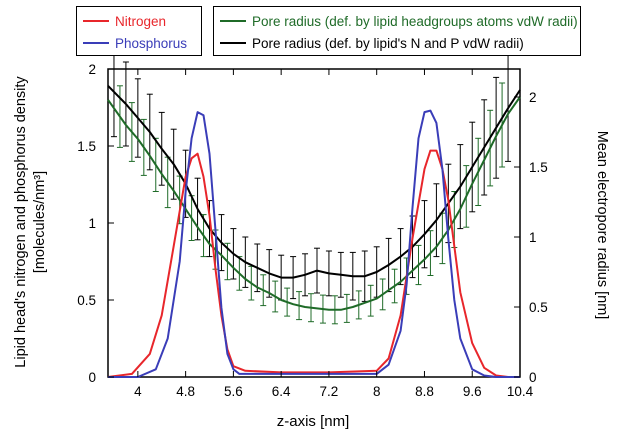 This screenshot has height=431, width=624. I want to click on legend-swatch-radius-headgroups, so click(233, 21).